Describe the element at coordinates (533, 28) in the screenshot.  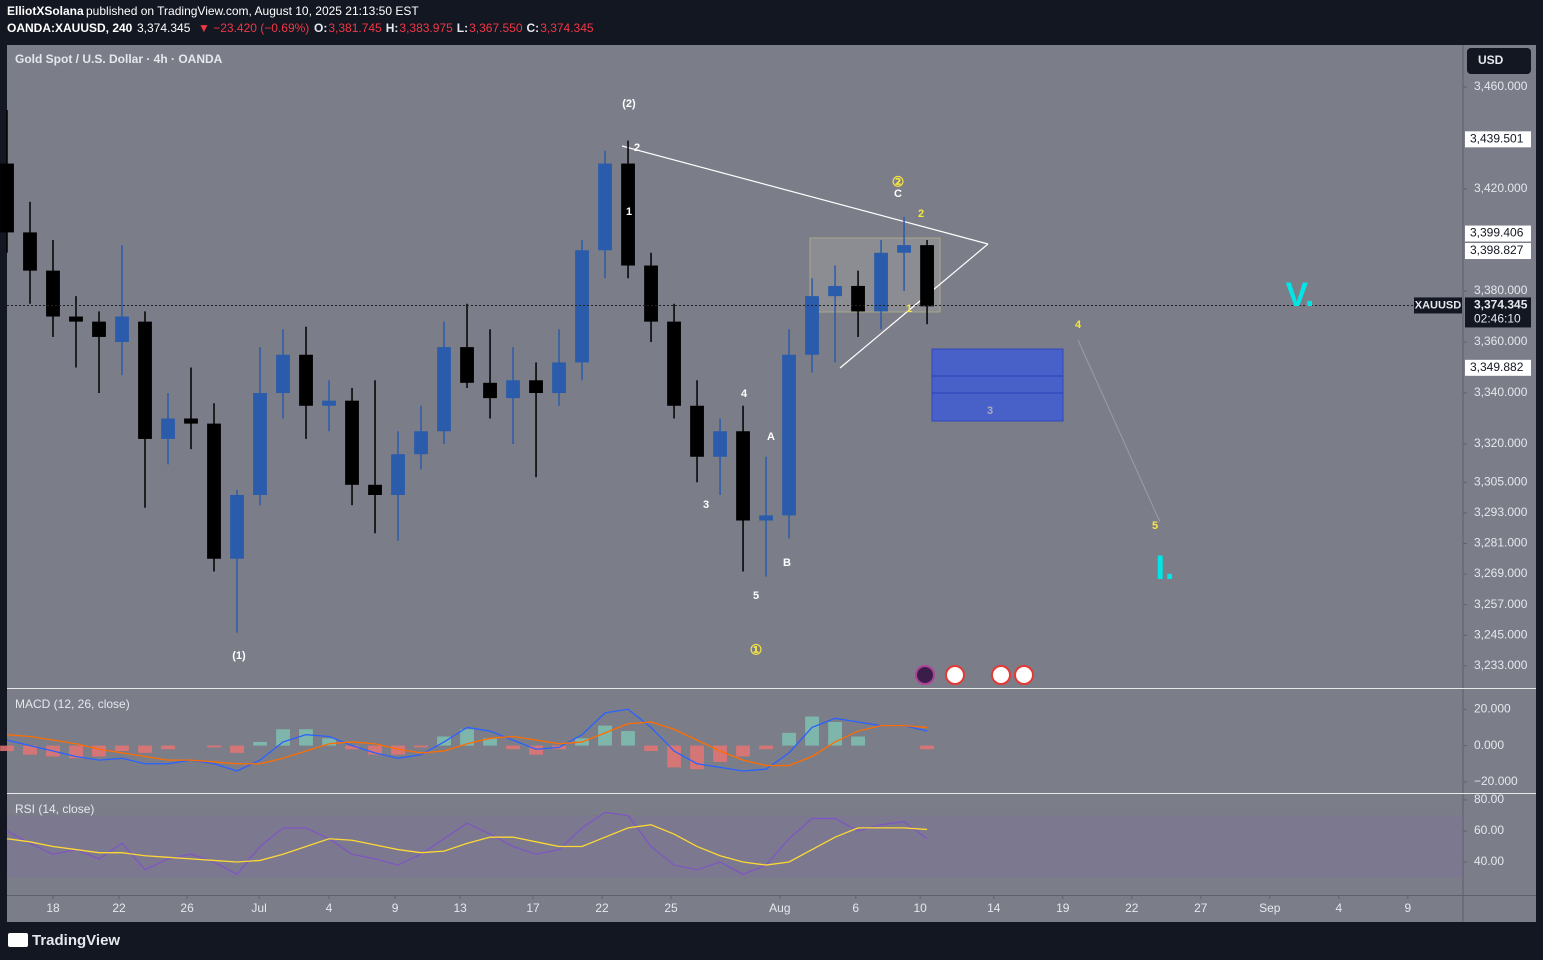
I see `ohlc-label: C:` at that location.